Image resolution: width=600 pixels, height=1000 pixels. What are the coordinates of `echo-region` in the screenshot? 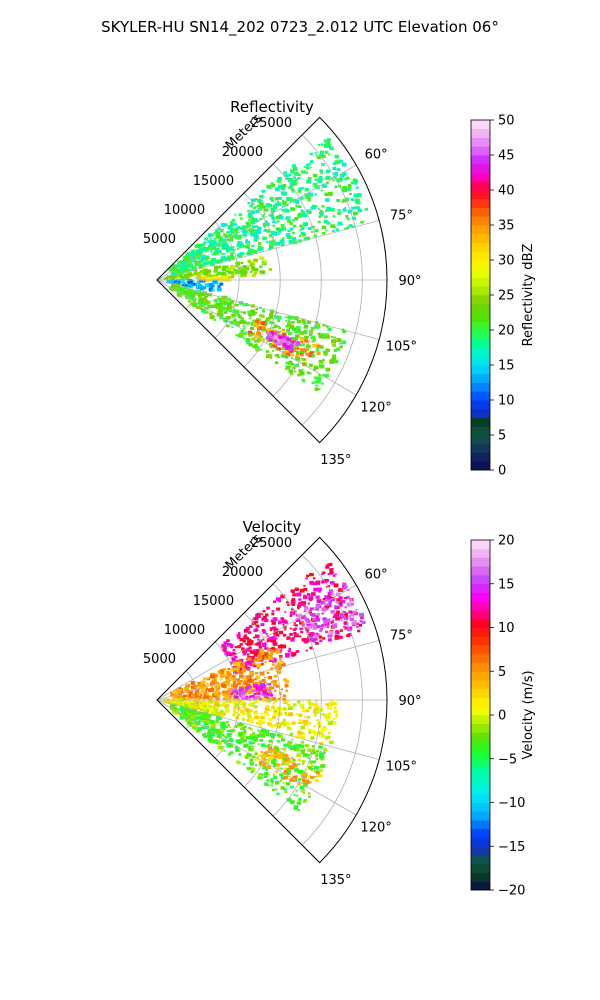 It's located at (195, 285).